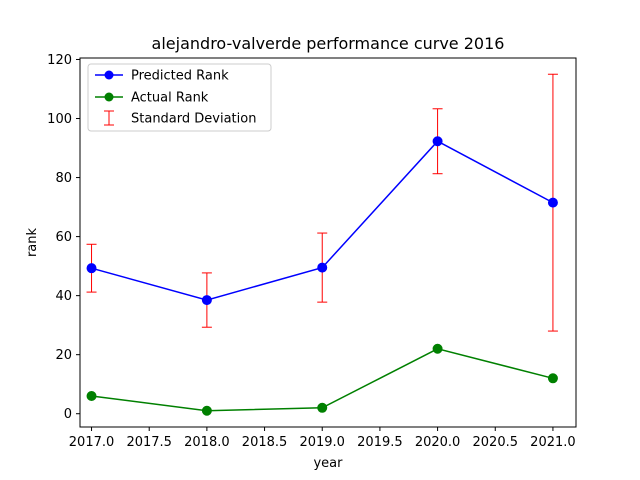 The height and width of the screenshot is (480, 640). I want to click on x-tick-label: 2018.0, so click(207, 442).